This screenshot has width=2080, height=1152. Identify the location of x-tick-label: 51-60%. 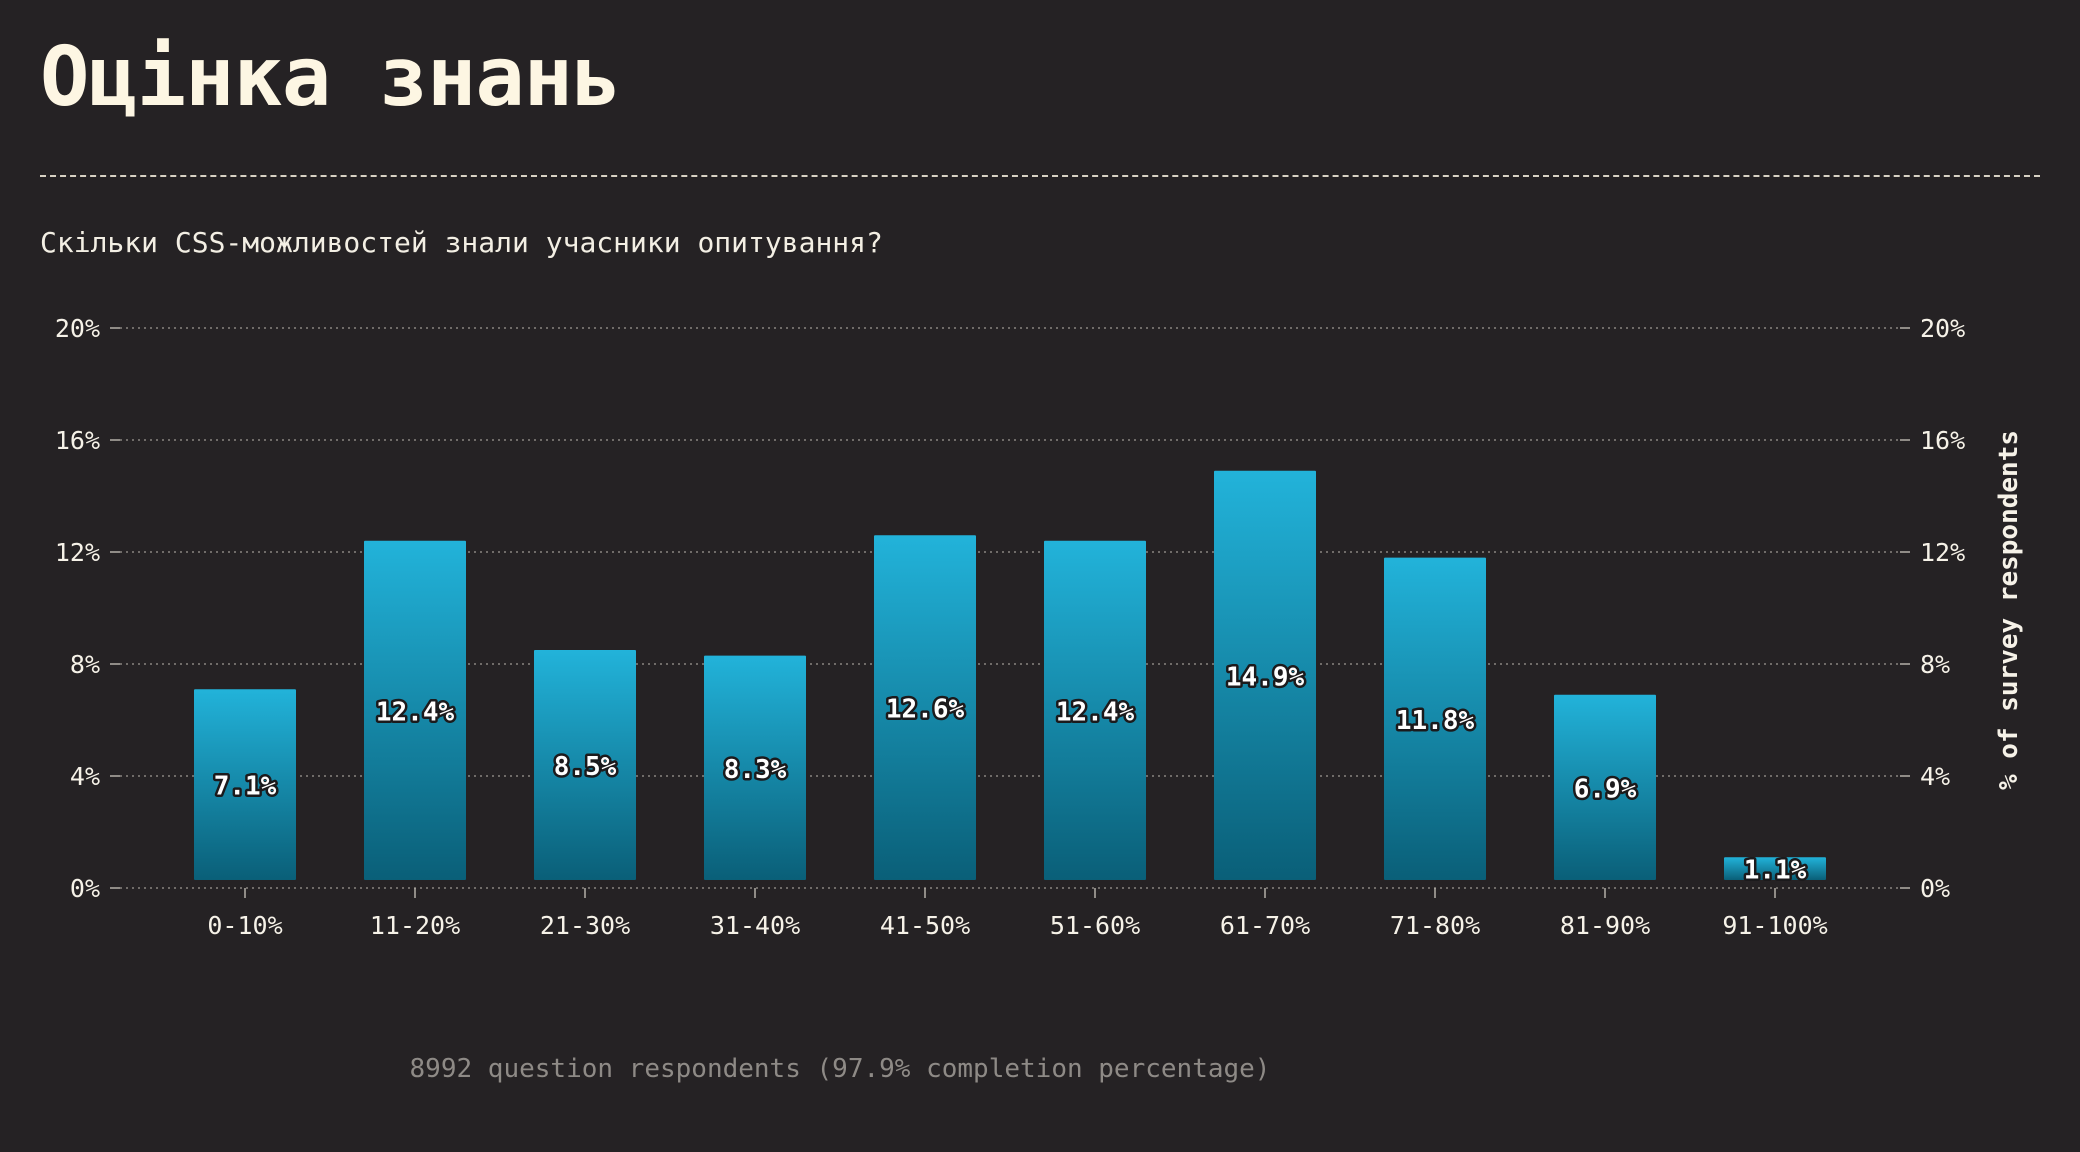
(1095, 925).